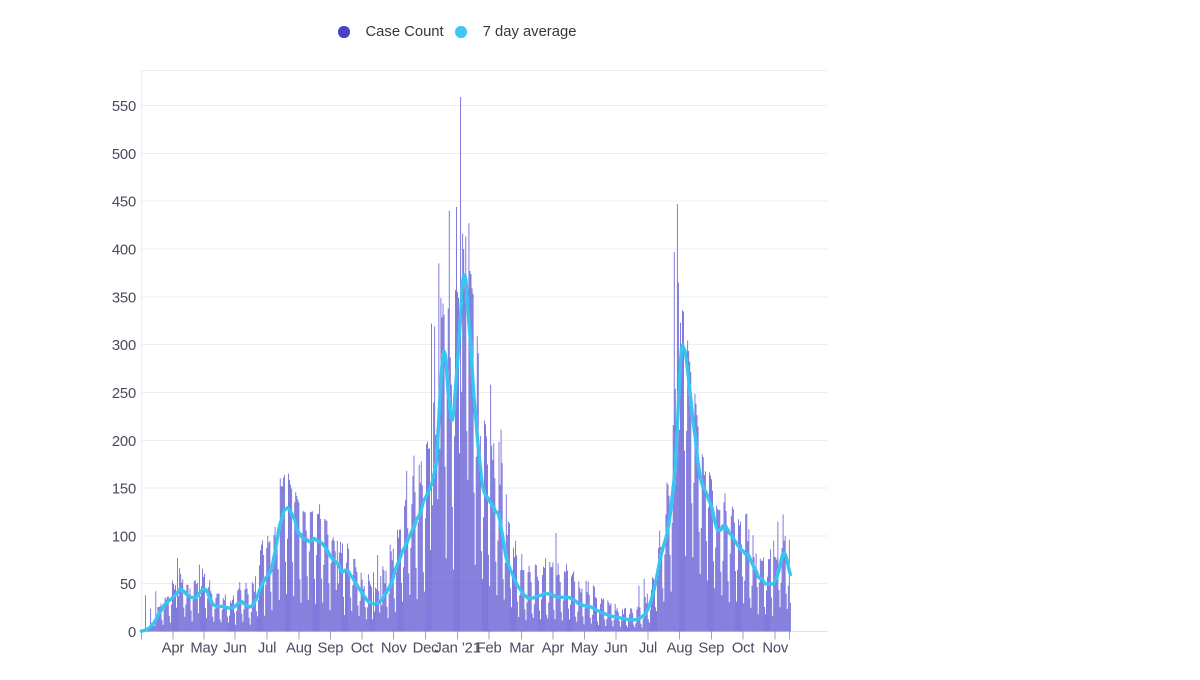 The width and height of the screenshot is (1200, 680). Describe the element at coordinates (124, 203) in the screenshot. I see `svg-text: 450` at that location.